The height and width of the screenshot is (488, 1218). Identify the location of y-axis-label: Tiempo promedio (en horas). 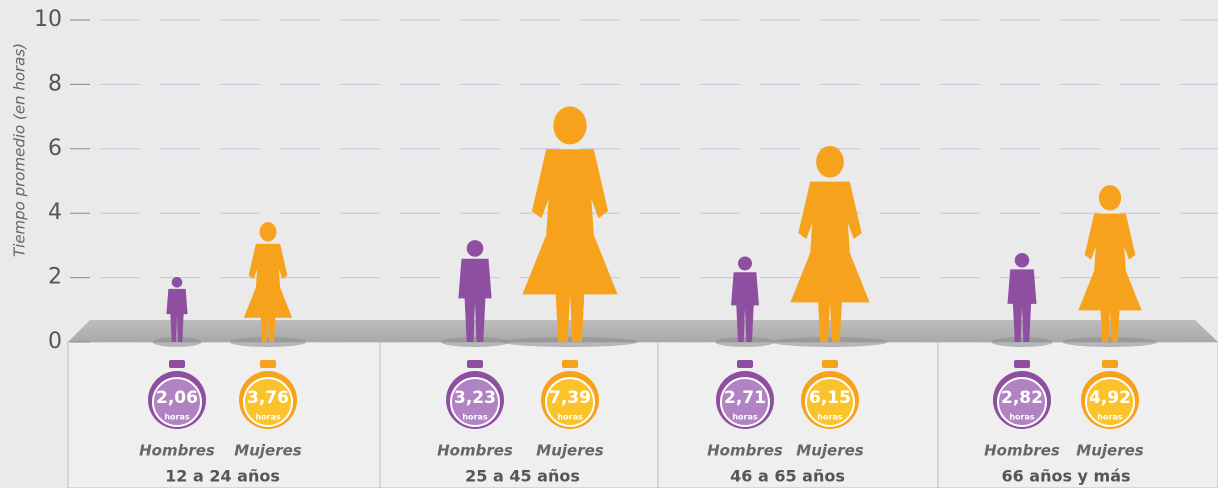
(20, 150).